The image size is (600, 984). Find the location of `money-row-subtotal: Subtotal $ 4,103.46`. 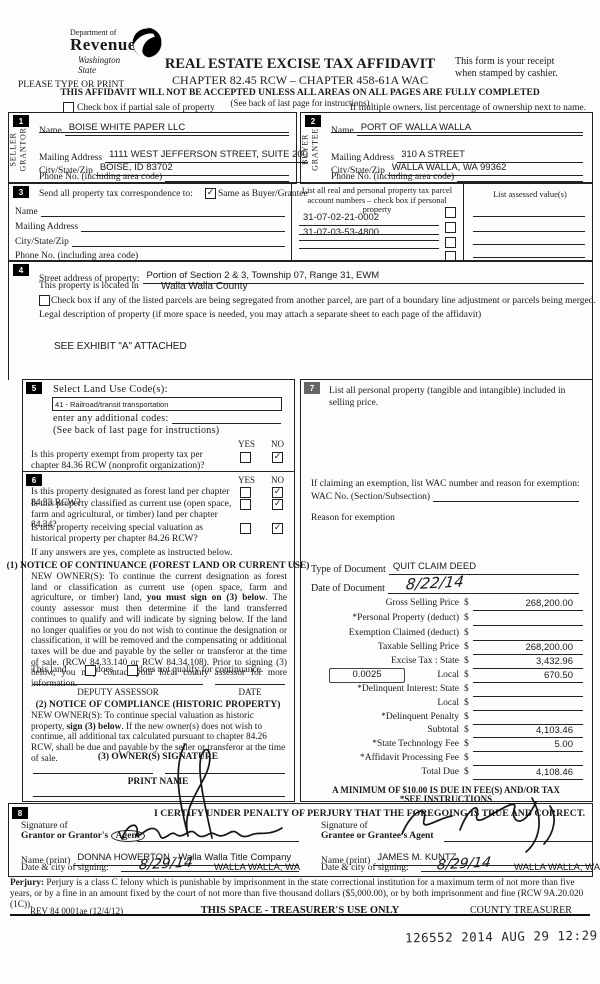

money-row-subtotal: Subtotal $ 4,103.46 is located at coordinates (445, 731).